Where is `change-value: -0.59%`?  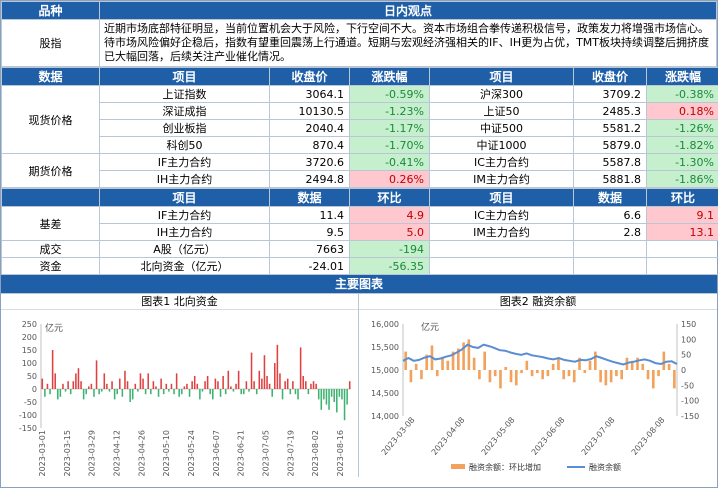 change-value: -0.59% is located at coordinates (389, 94).